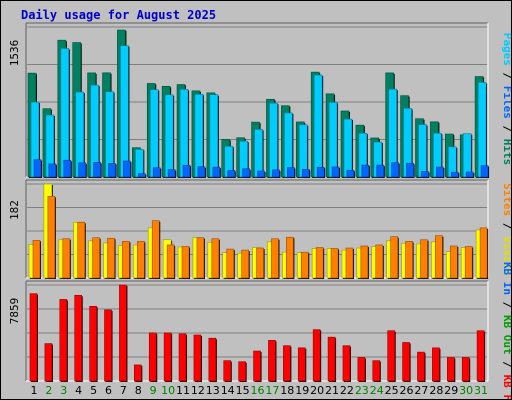 The image size is (512, 400). Describe the element at coordinates (200, 258) in the screenshot. I see `sites-bar-day-12-fill` at that location.